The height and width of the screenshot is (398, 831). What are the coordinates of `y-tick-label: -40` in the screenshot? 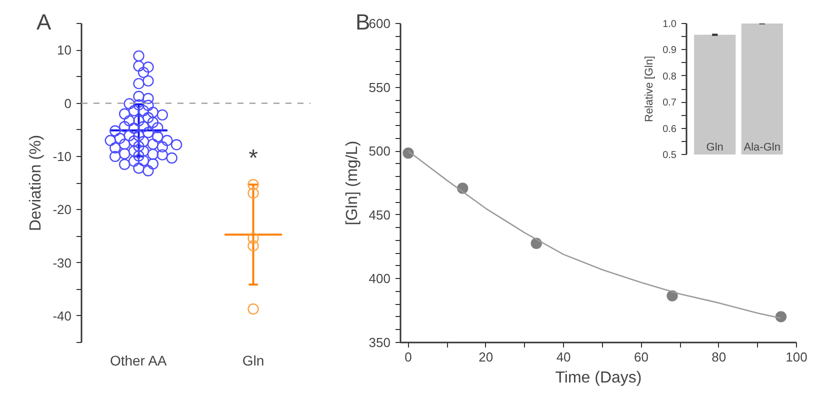 It's located at (62, 316).